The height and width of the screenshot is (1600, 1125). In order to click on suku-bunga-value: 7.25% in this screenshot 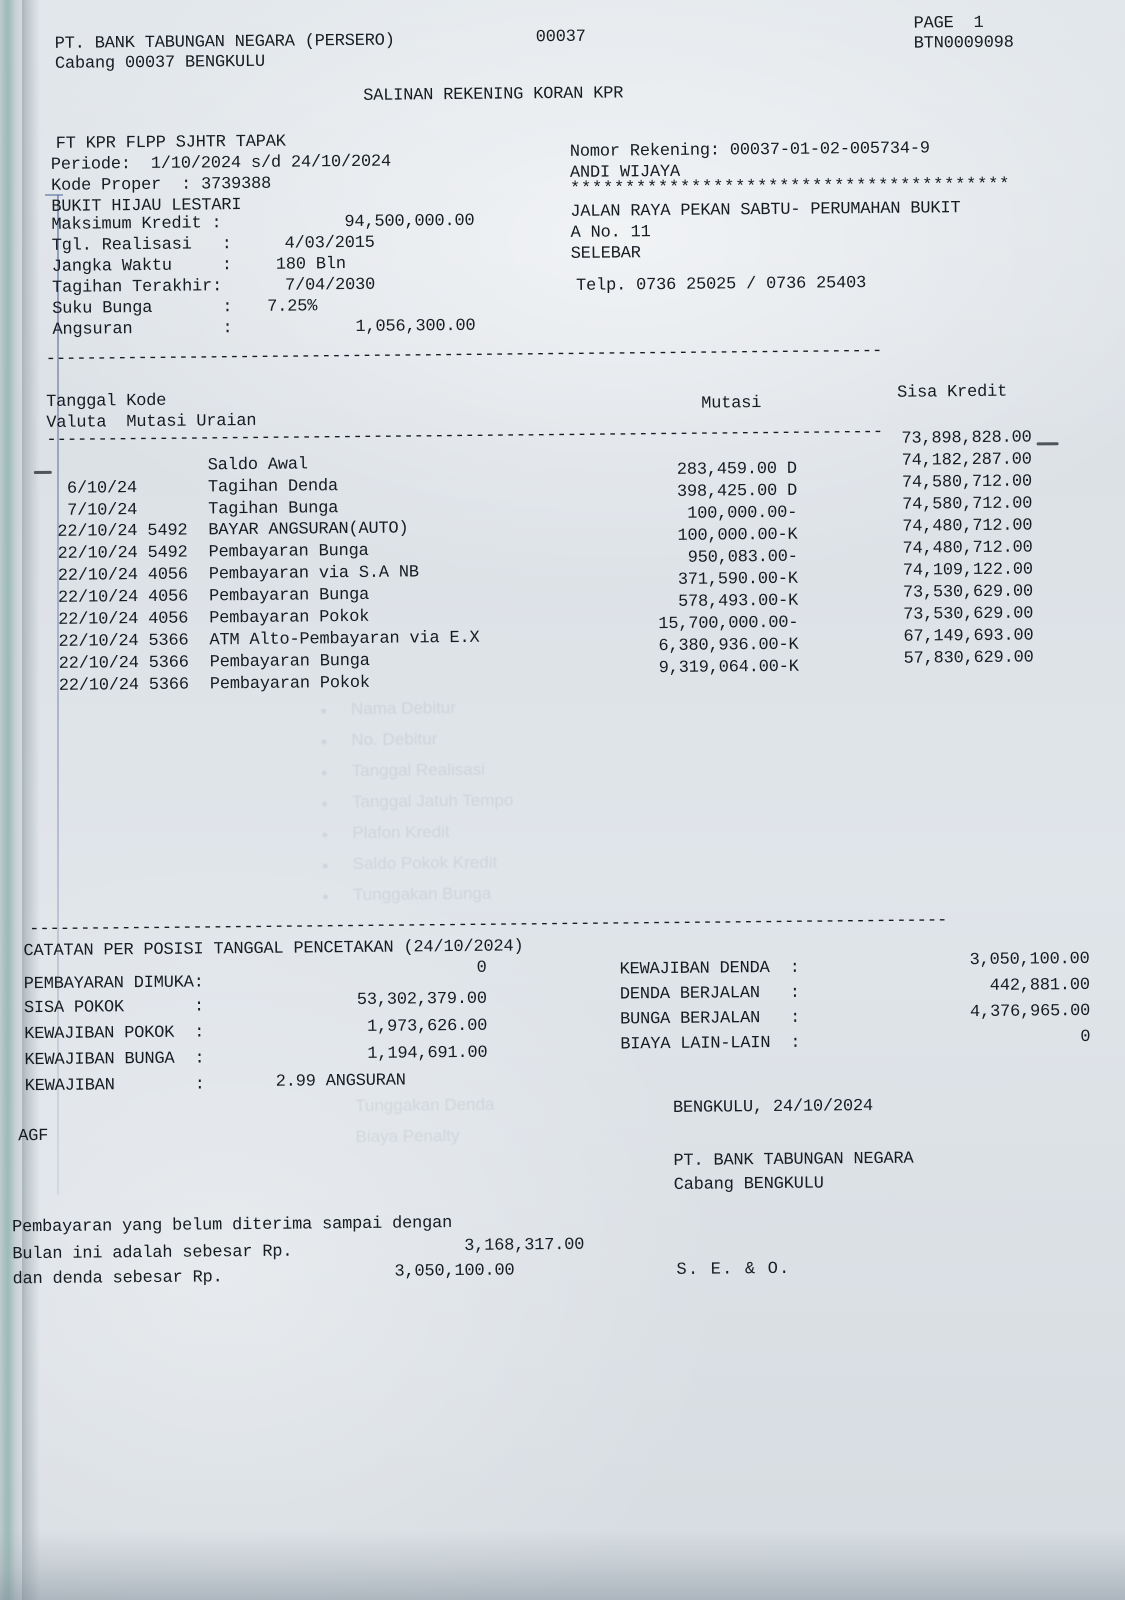, I will do `click(292, 307)`.